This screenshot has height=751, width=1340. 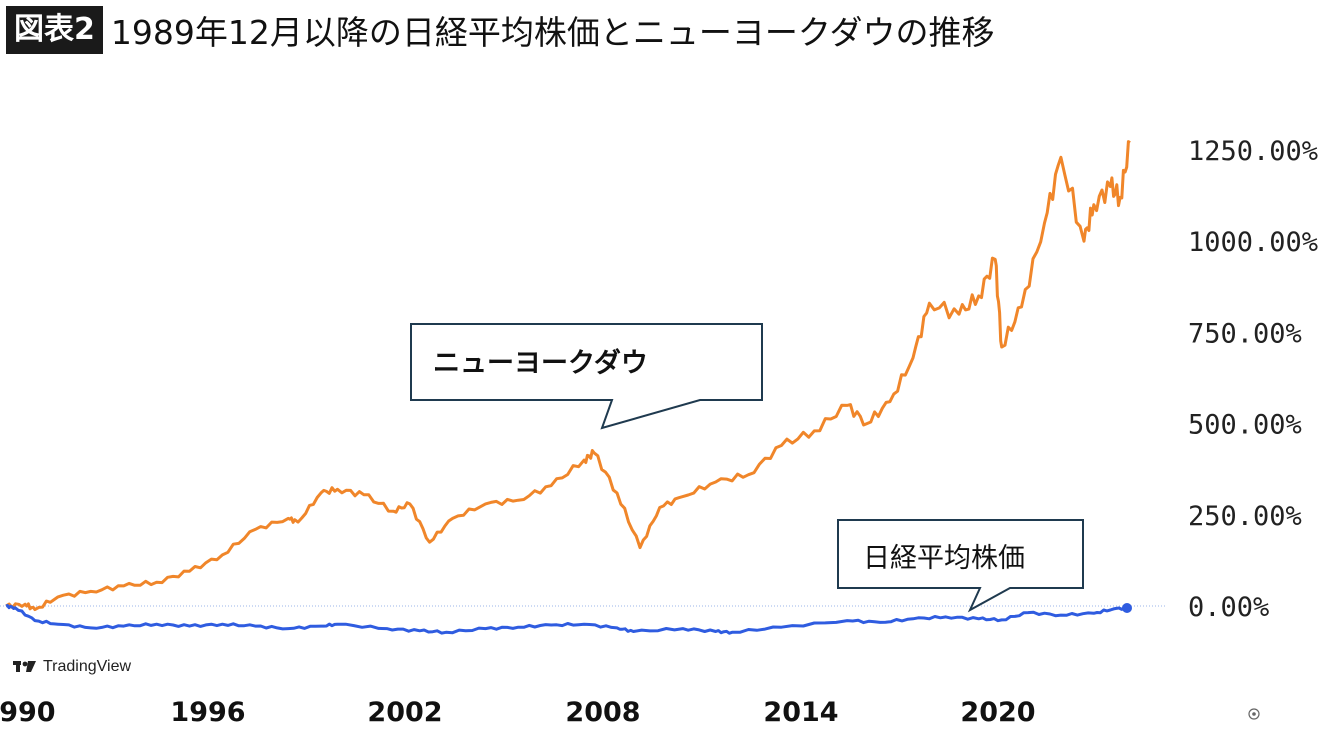 What do you see at coordinates (944, 558) in the screenshot?
I see `callout-nikkei-label: 日経平均株価` at bounding box center [944, 558].